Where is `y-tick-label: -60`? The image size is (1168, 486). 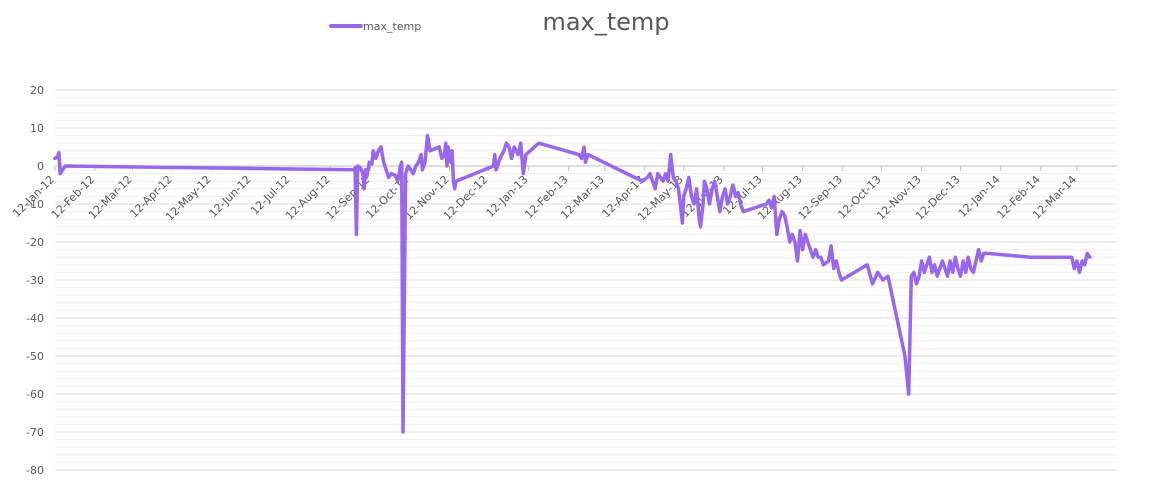 y-tick-label: -60 is located at coordinates (35, 394).